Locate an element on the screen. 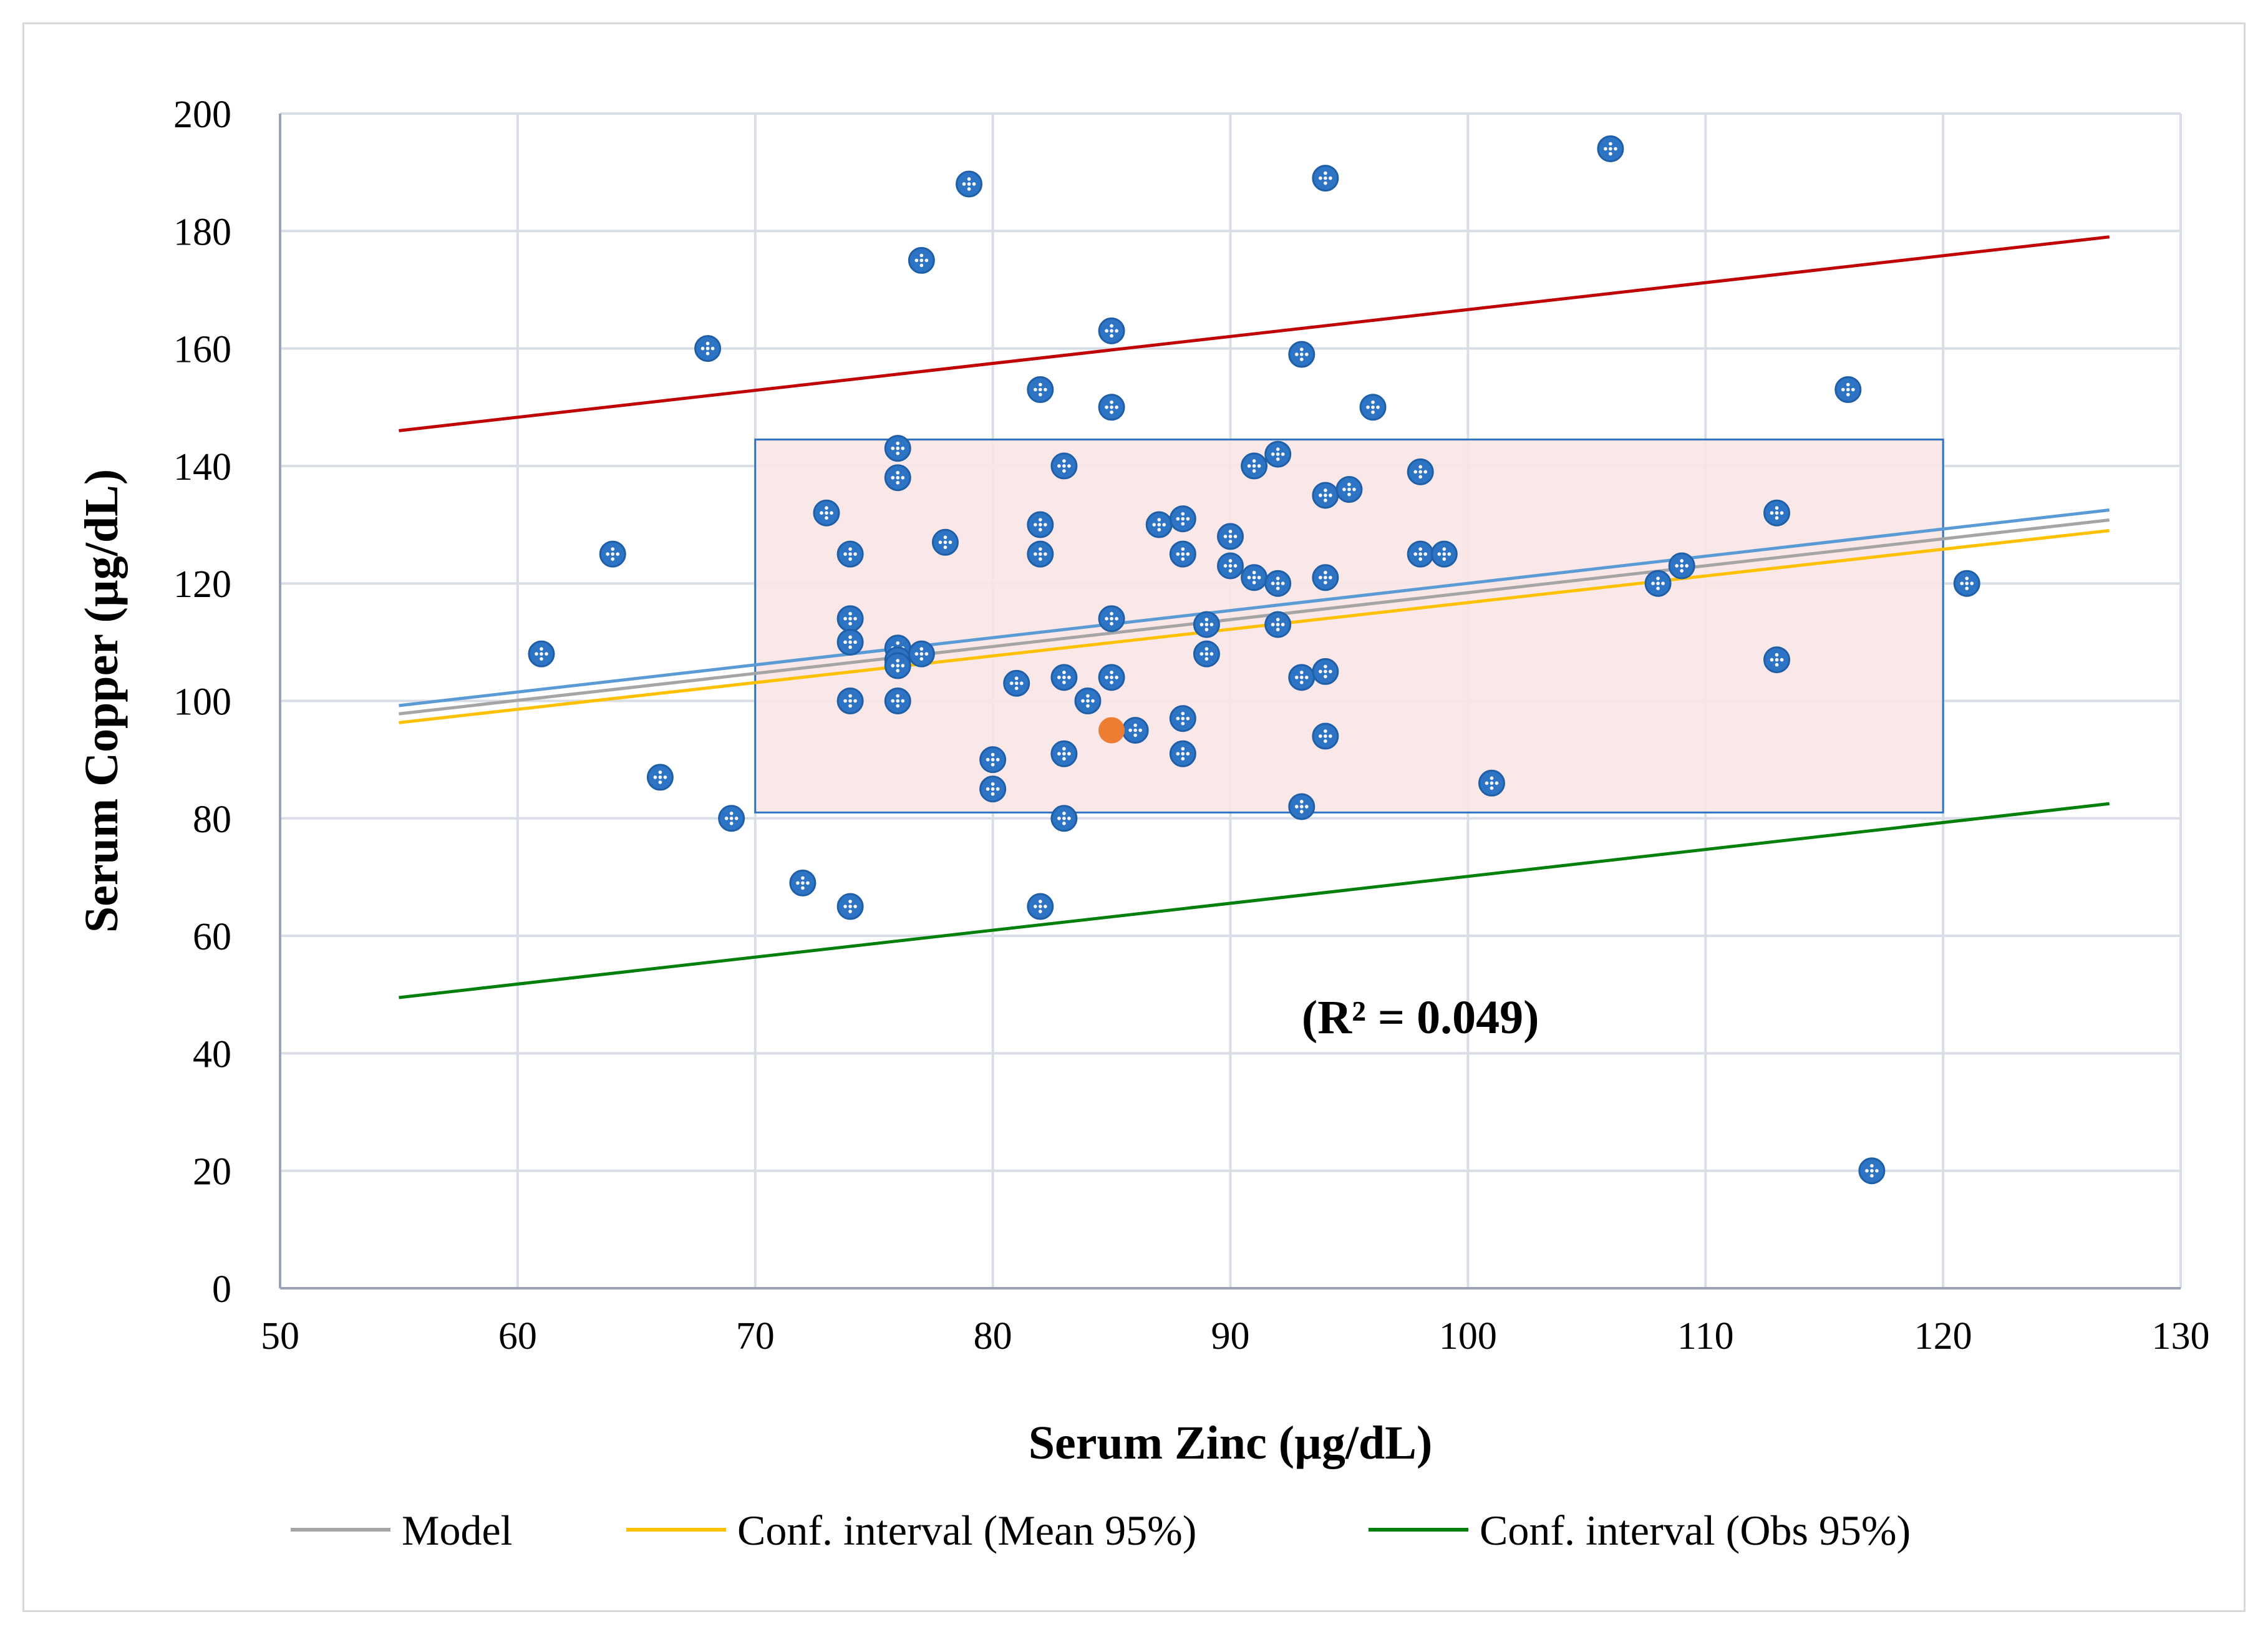  y-tick-label: 0 is located at coordinates (222, 1289).